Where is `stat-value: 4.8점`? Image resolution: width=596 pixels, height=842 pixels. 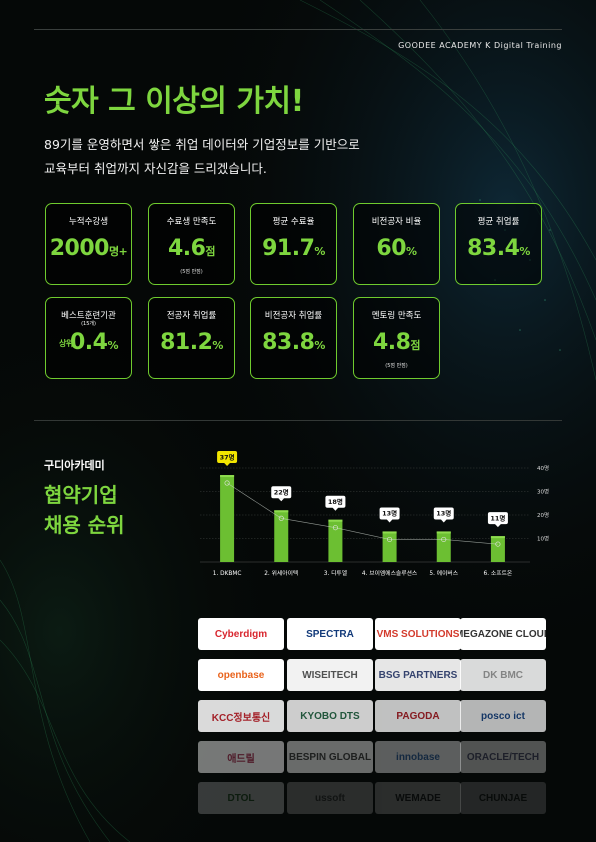
stat-value: 4.8점 is located at coordinates (396, 342).